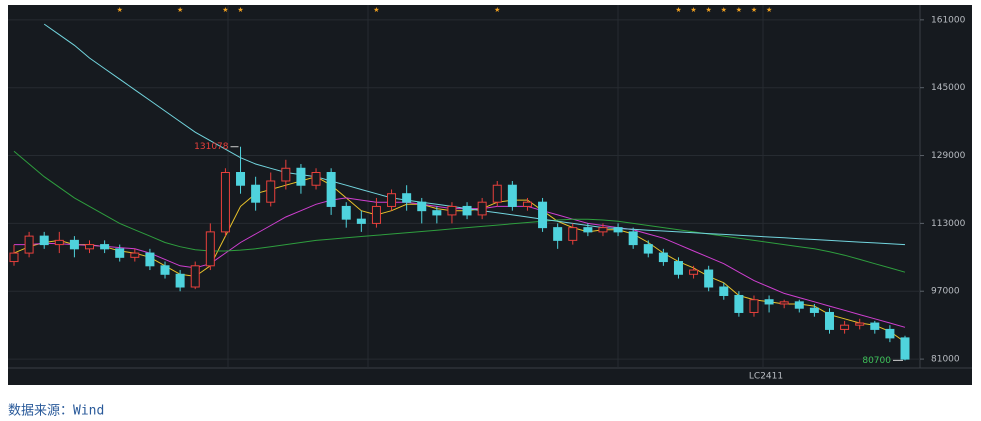 The width and height of the screenshot is (981, 421). I want to click on min-label: 80700, so click(876, 361).